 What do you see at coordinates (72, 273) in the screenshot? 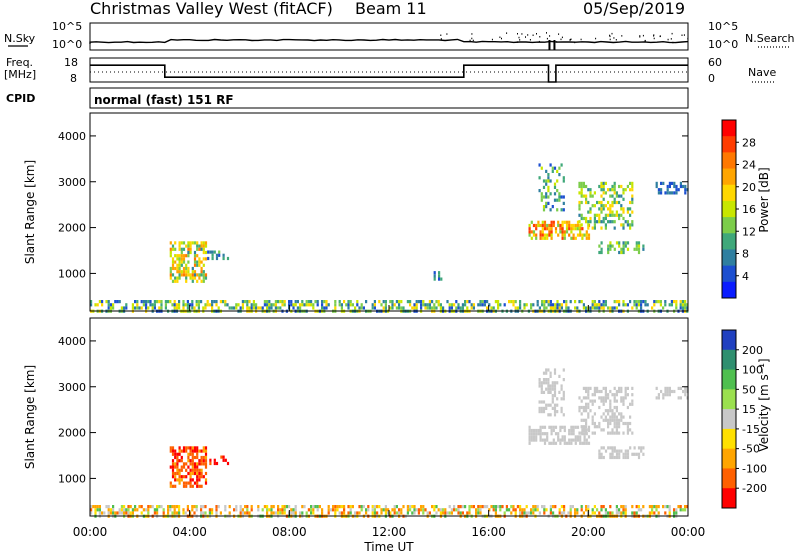
I see `y-tick-label: 1000` at bounding box center [72, 273].